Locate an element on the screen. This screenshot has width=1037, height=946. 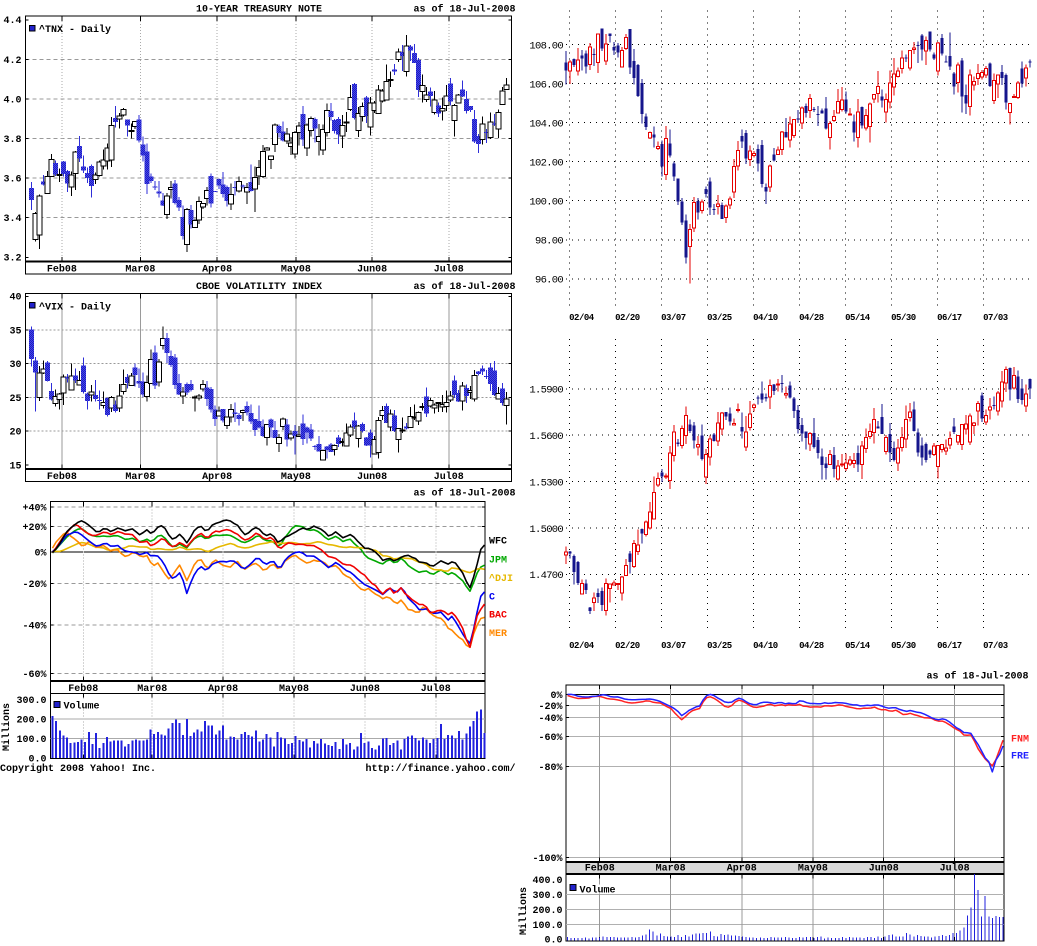
svg-text: 3.6 is located at coordinates (12, 180).